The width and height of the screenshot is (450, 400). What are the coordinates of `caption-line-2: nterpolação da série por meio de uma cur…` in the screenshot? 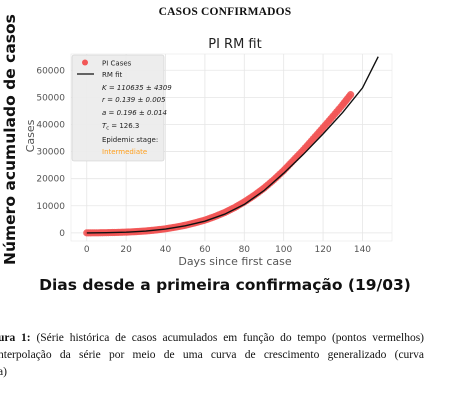 It's located at (212, 355).